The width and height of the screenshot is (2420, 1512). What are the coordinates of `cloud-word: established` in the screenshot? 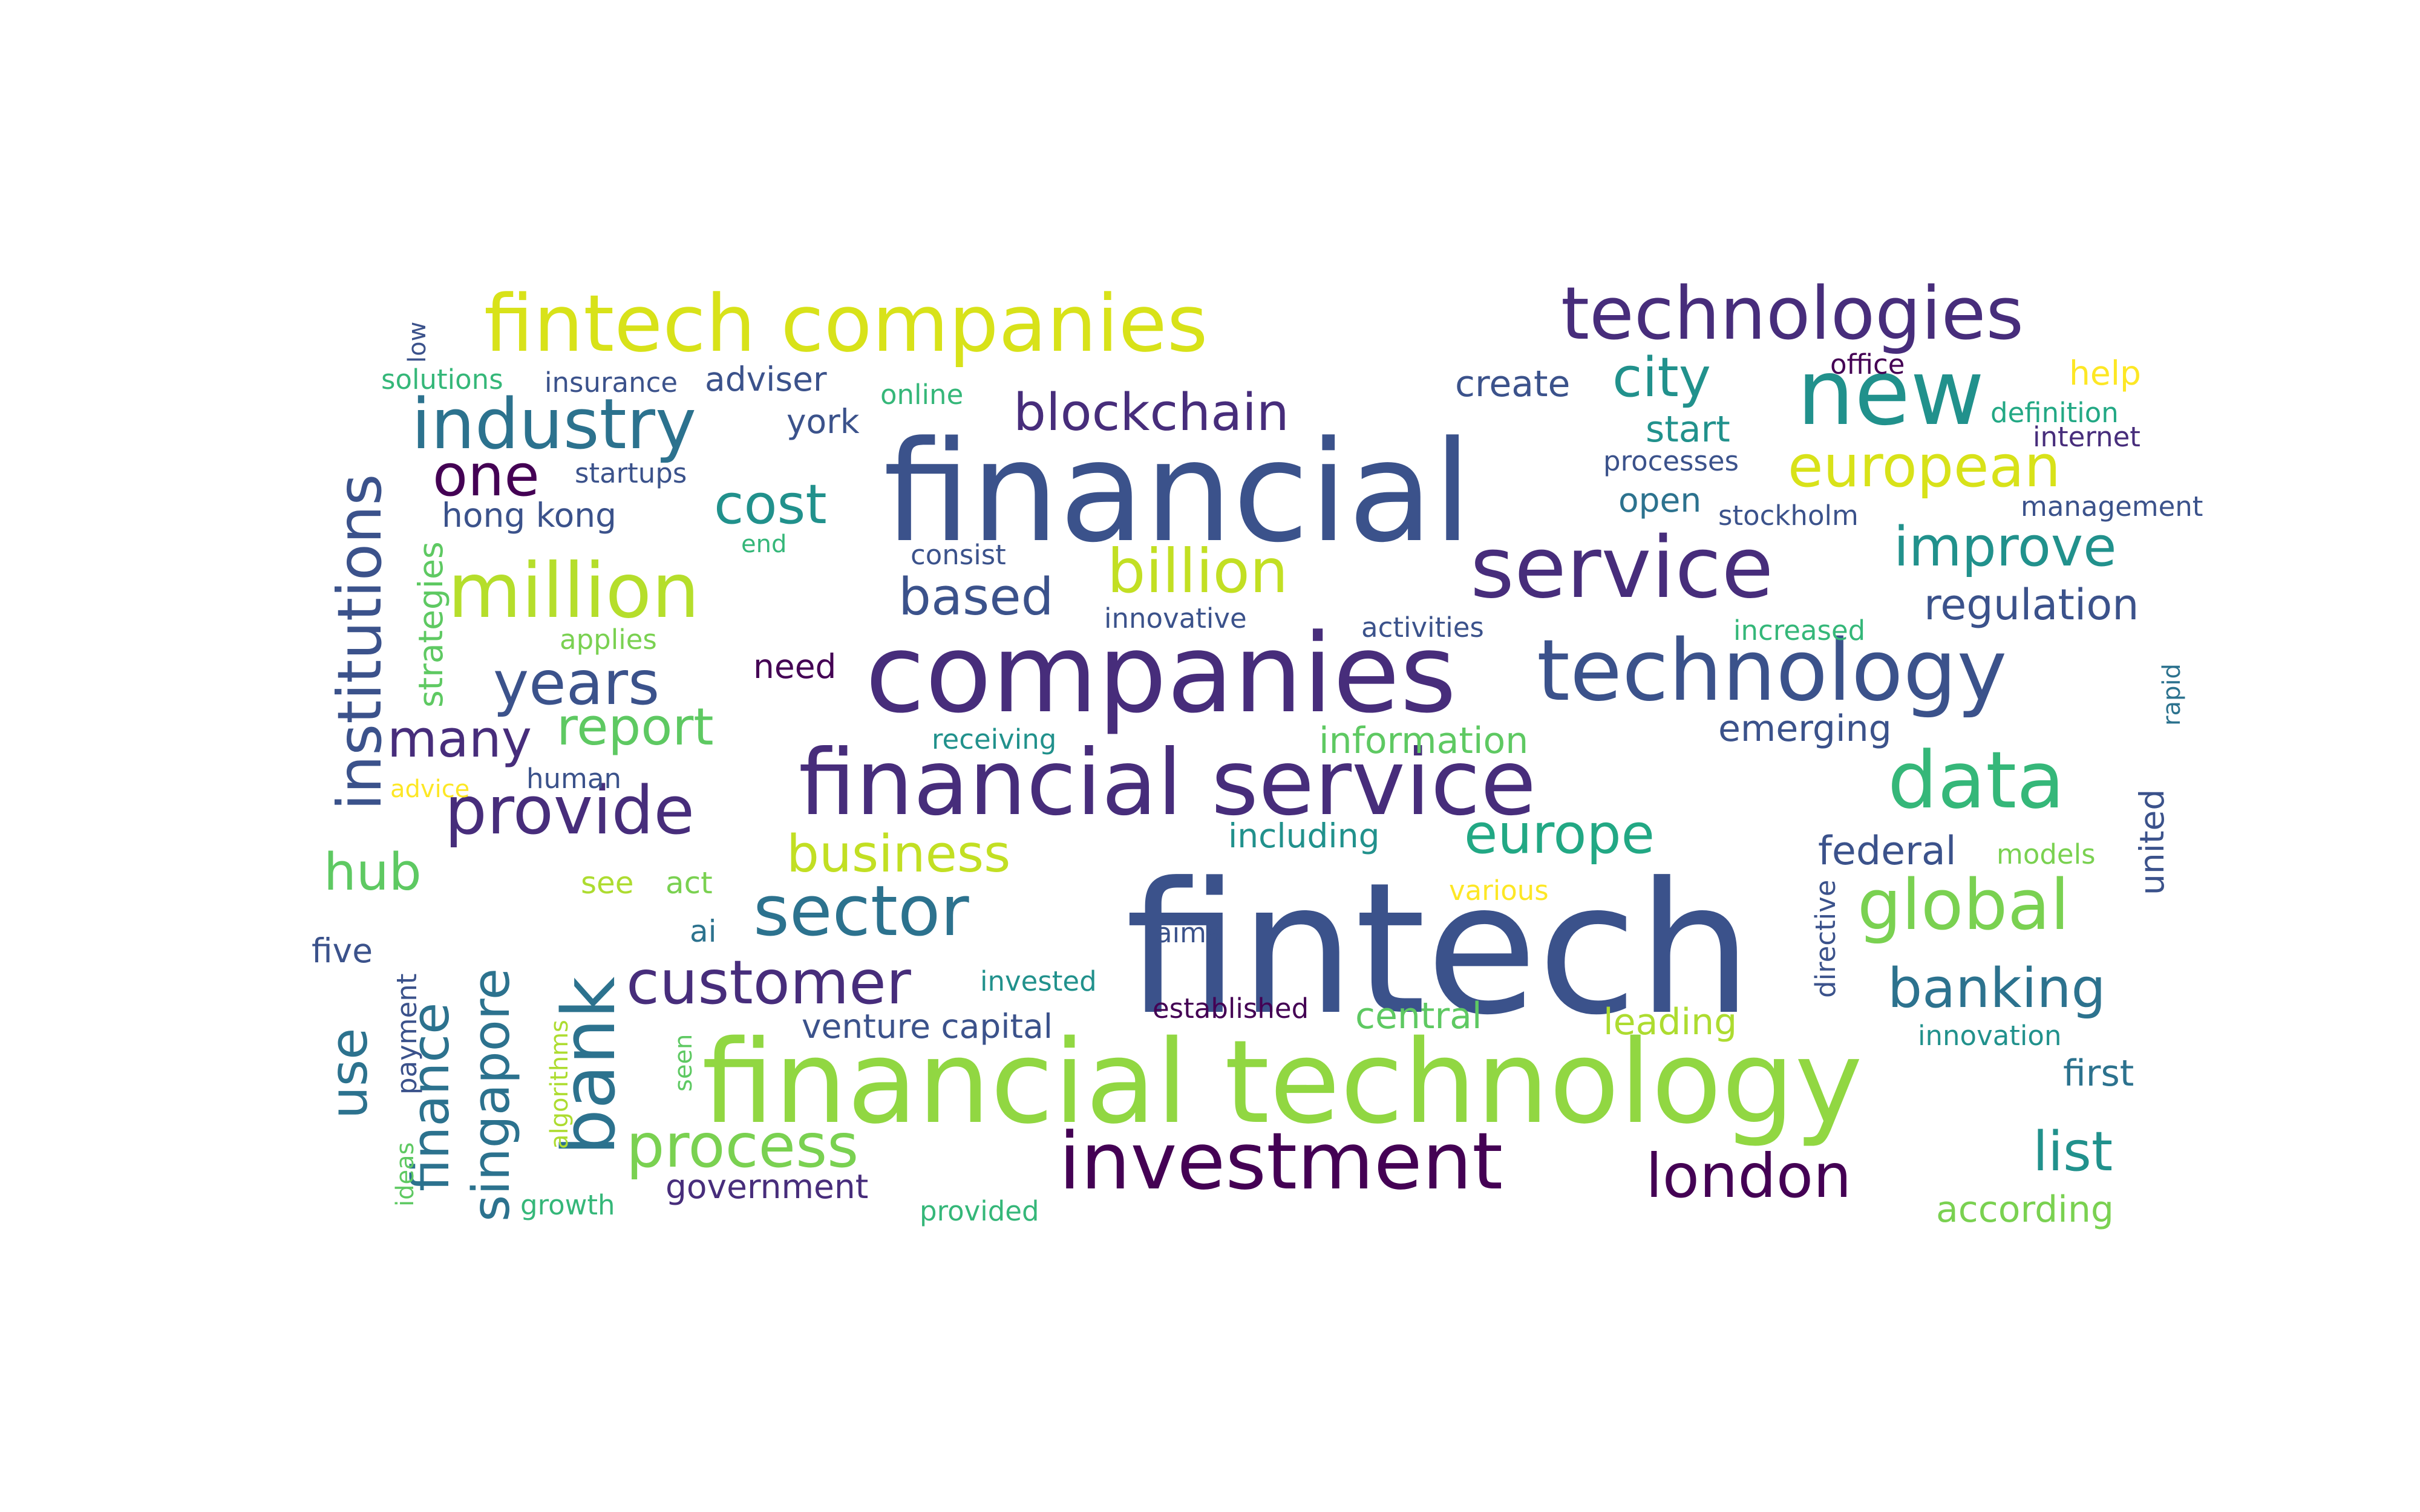 It's located at (1231, 1009).